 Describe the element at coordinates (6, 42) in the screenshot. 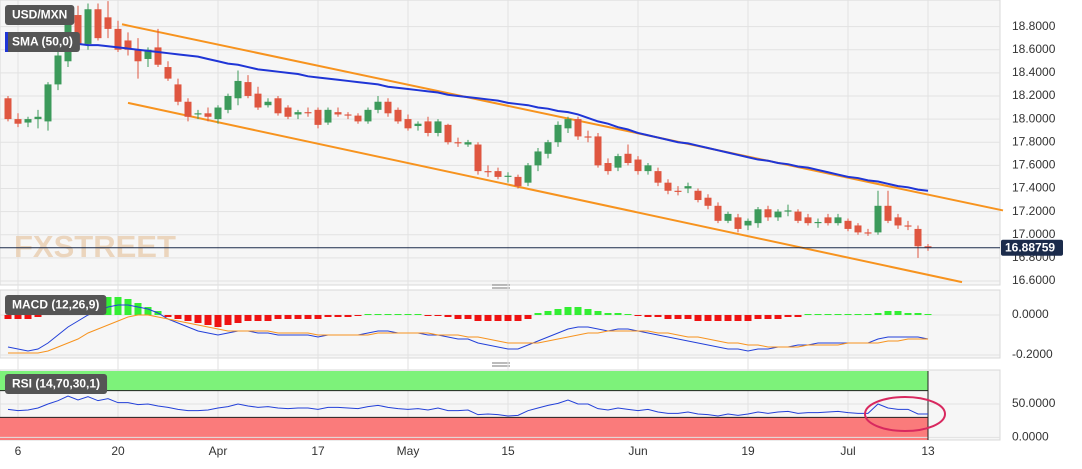

I see `legend-swatch` at that location.